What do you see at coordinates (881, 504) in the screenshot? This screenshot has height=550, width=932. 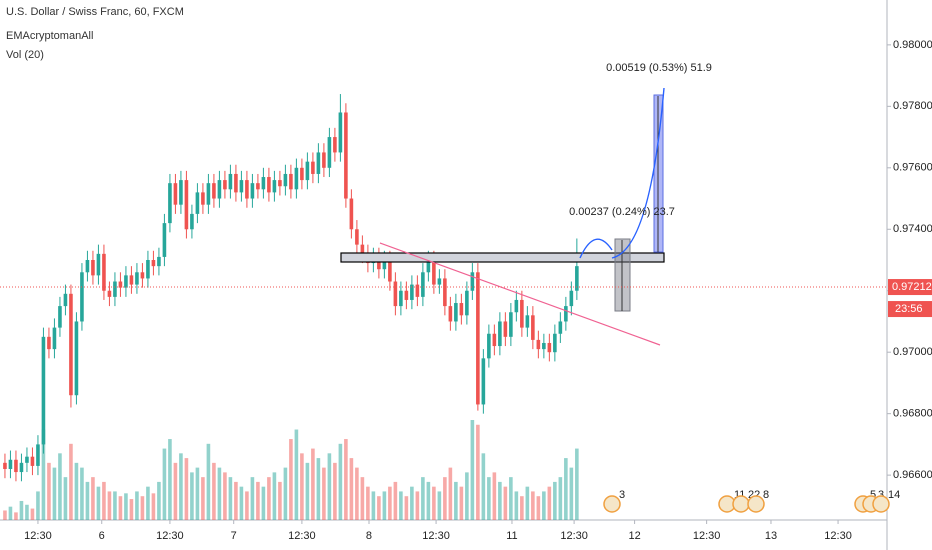 I see `event-icon` at bounding box center [881, 504].